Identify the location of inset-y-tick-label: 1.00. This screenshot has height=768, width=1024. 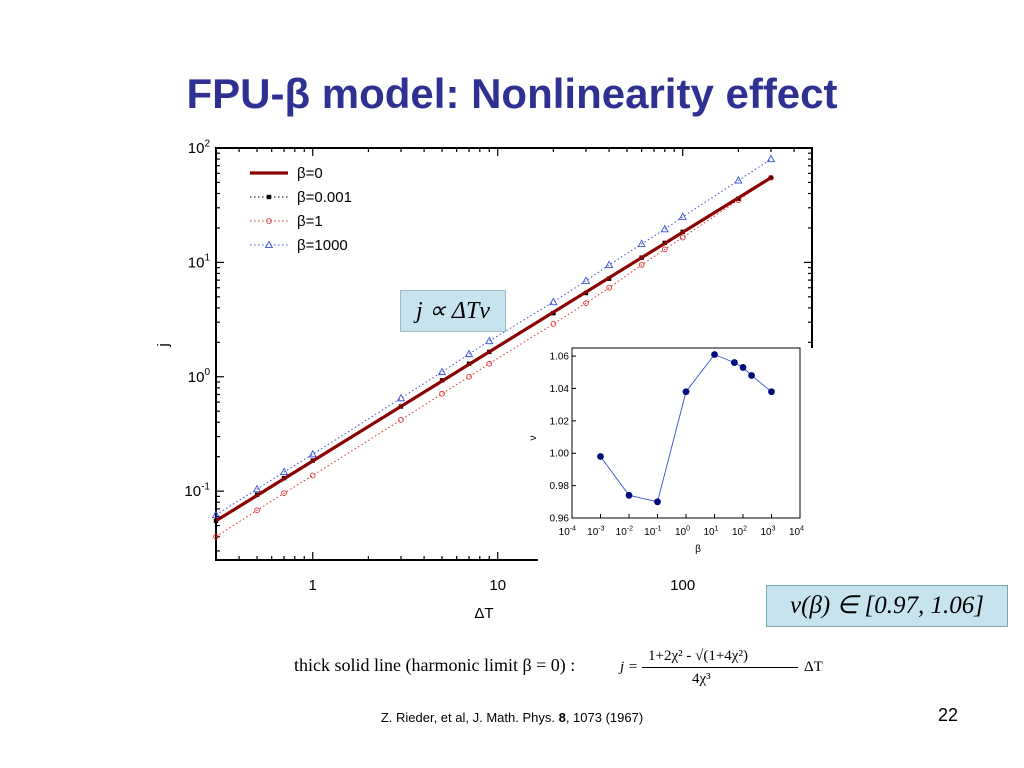
(560, 454).